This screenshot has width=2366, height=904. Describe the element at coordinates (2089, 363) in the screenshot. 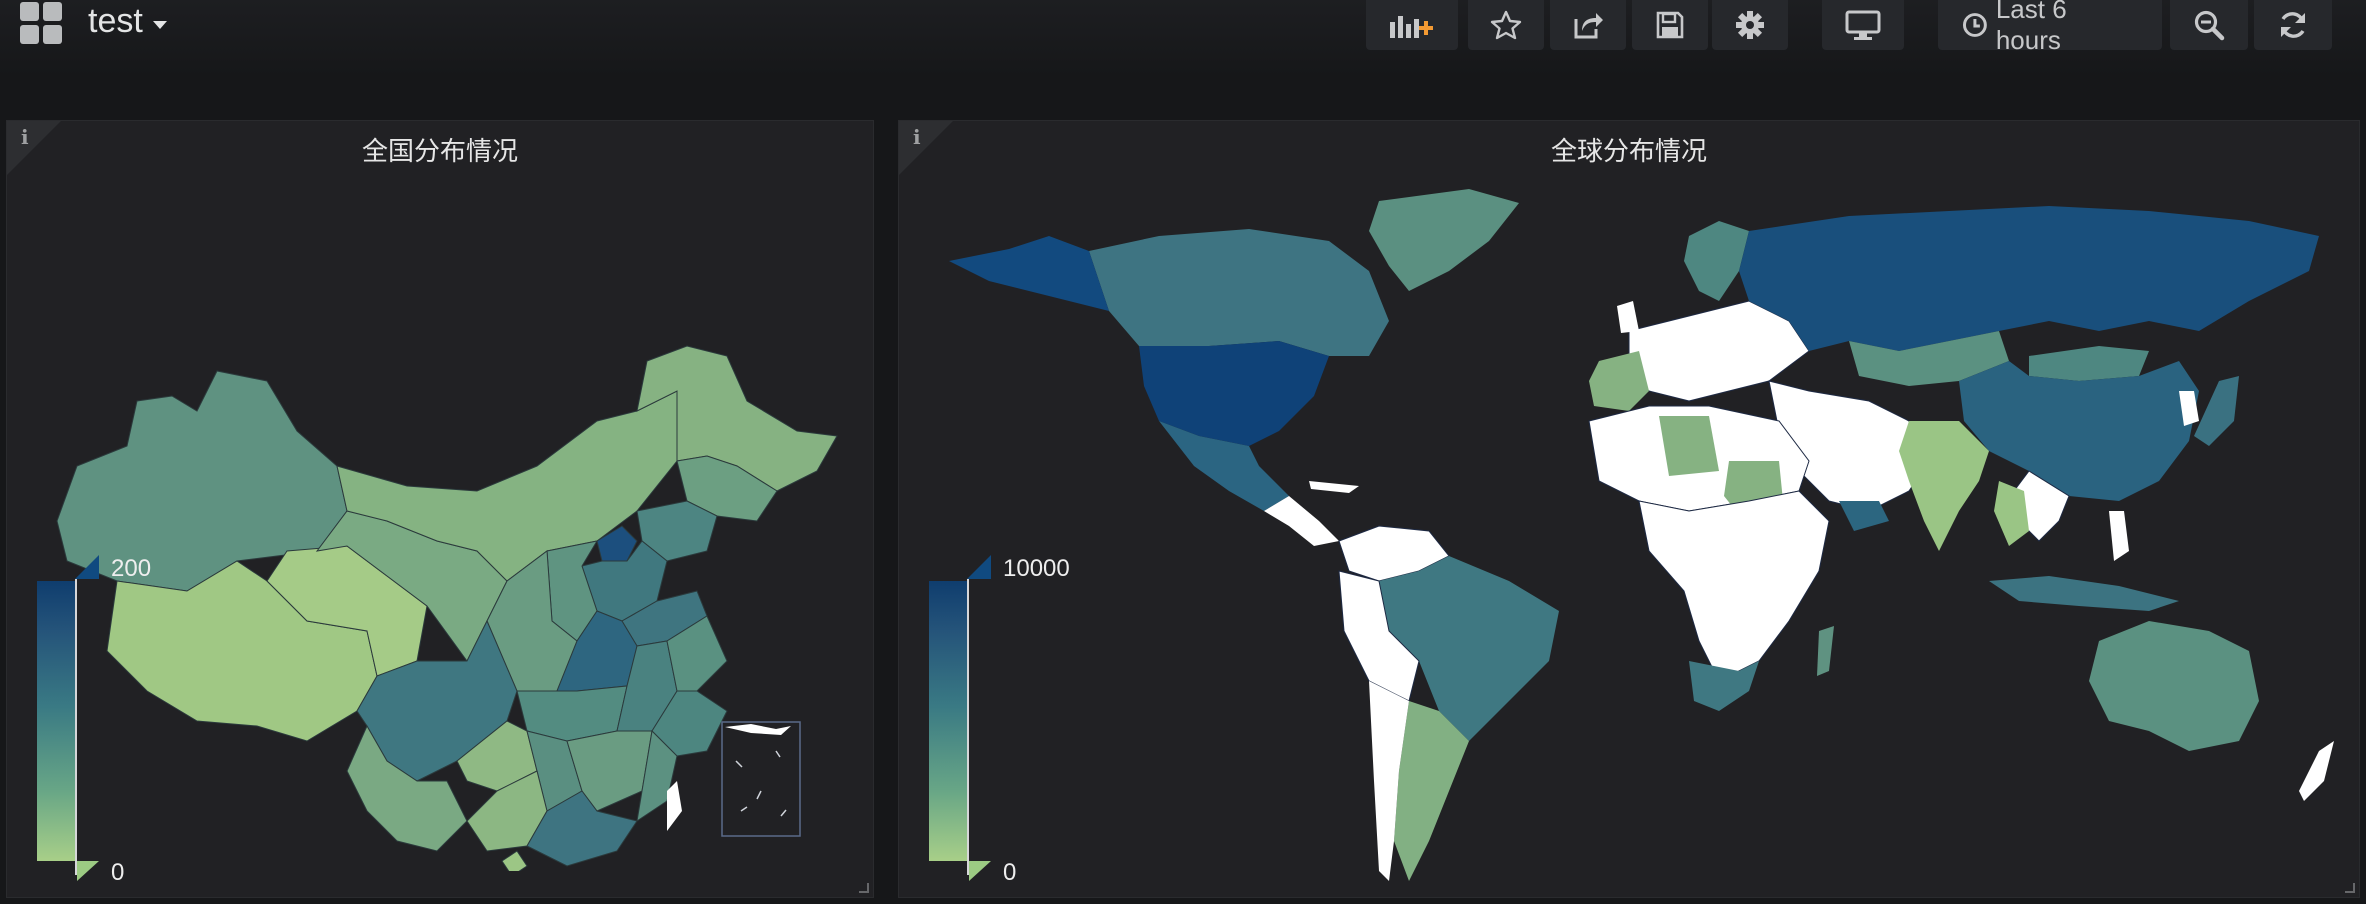

I see `country-mongolia` at that location.